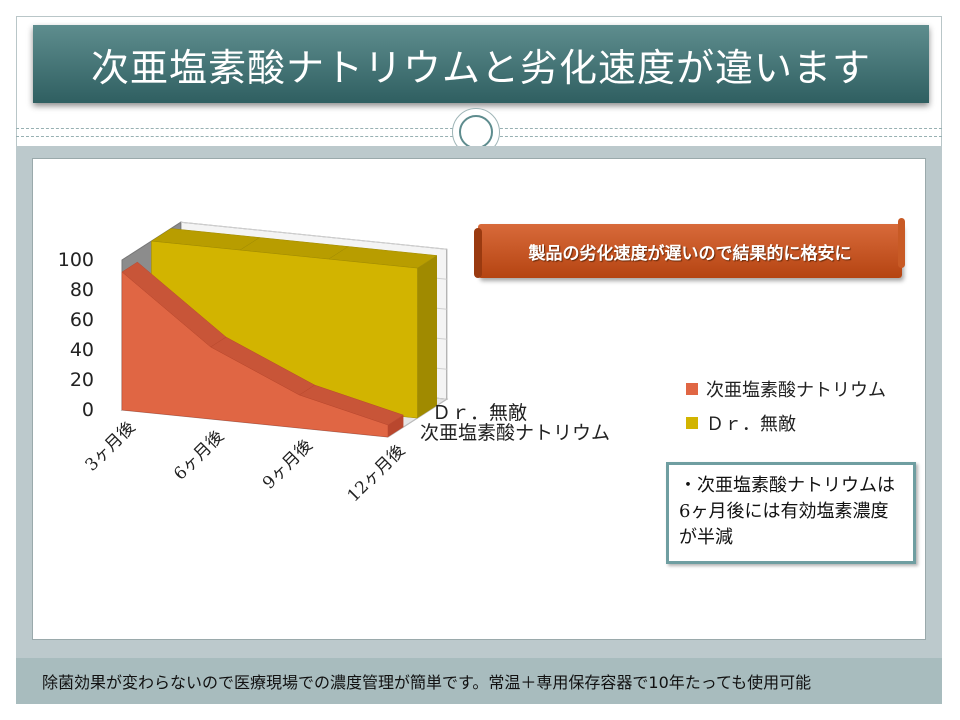 The height and width of the screenshot is (720, 960). I want to click on y-tick-label-0: 0, so click(88, 410).